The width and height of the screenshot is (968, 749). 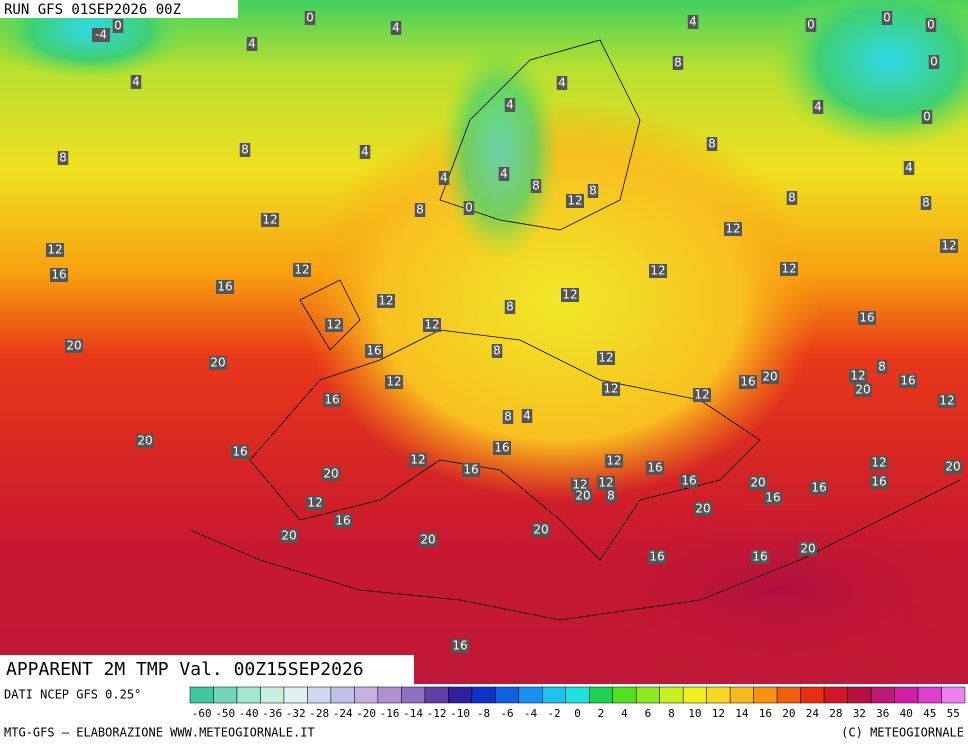 What do you see at coordinates (624, 713) in the screenshot?
I see `scale-label: 4` at bounding box center [624, 713].